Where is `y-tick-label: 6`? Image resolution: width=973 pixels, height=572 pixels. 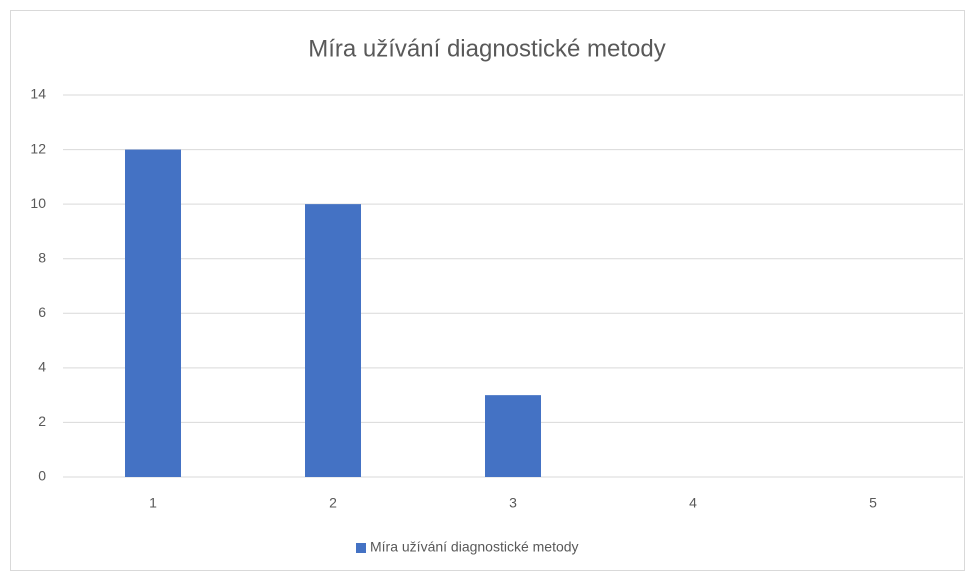
y-tick-label: 6 is located at coordinates (42, 312).